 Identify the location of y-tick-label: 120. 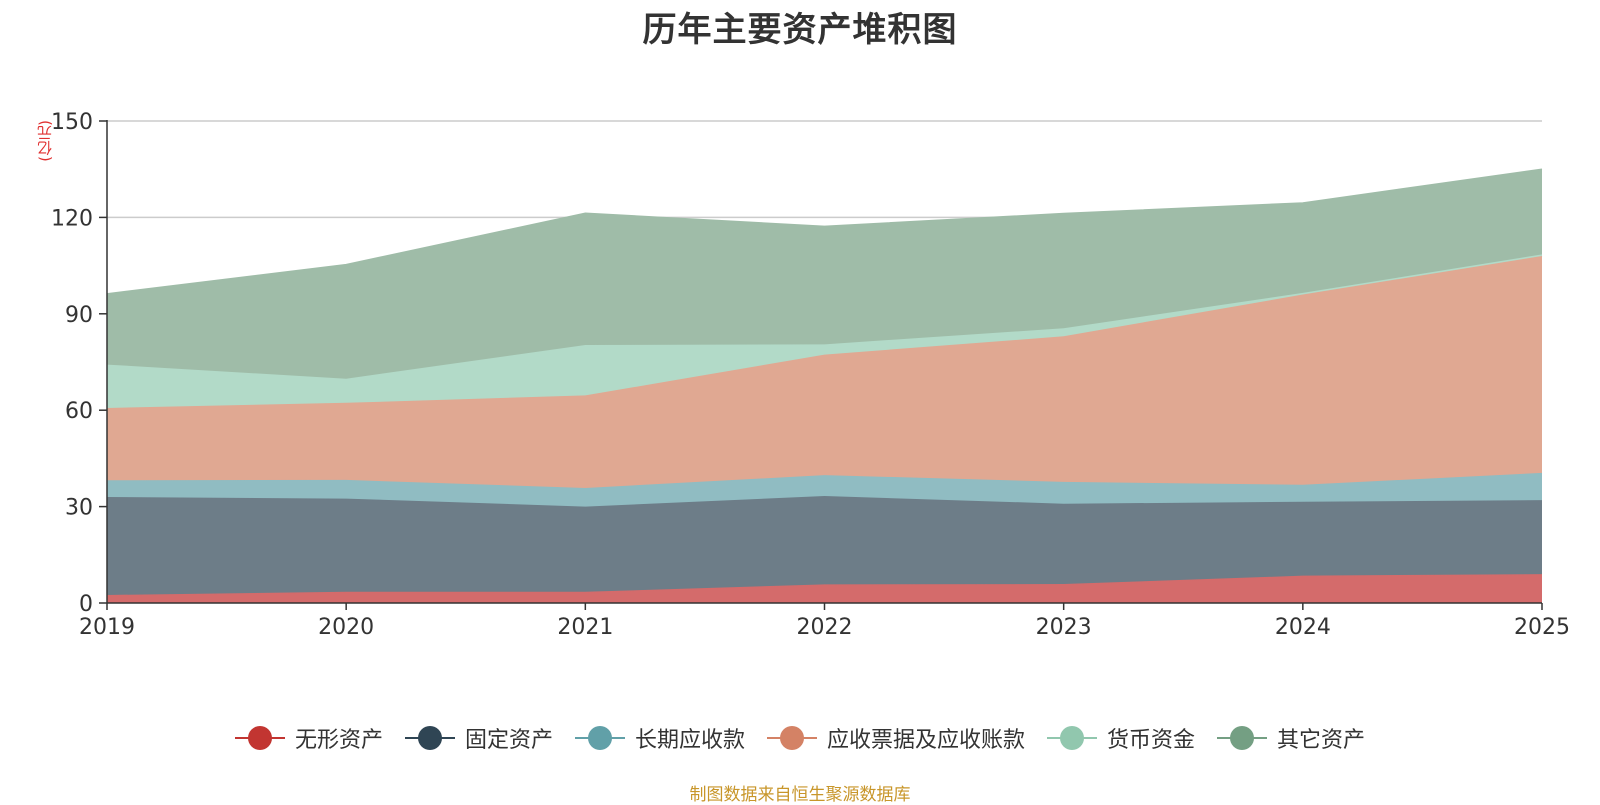
(72, 218).